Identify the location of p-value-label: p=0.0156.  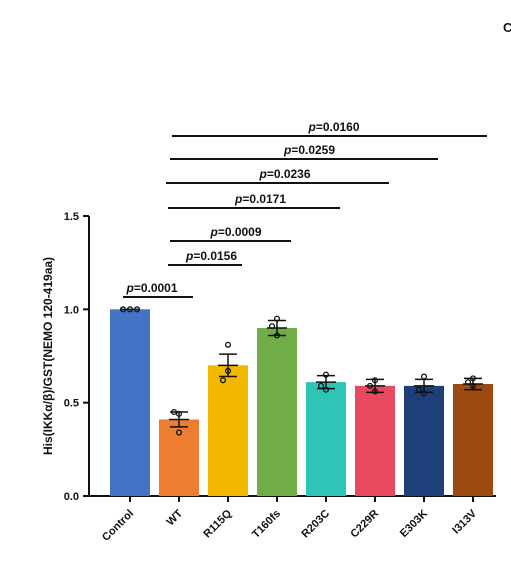
(211, 256).